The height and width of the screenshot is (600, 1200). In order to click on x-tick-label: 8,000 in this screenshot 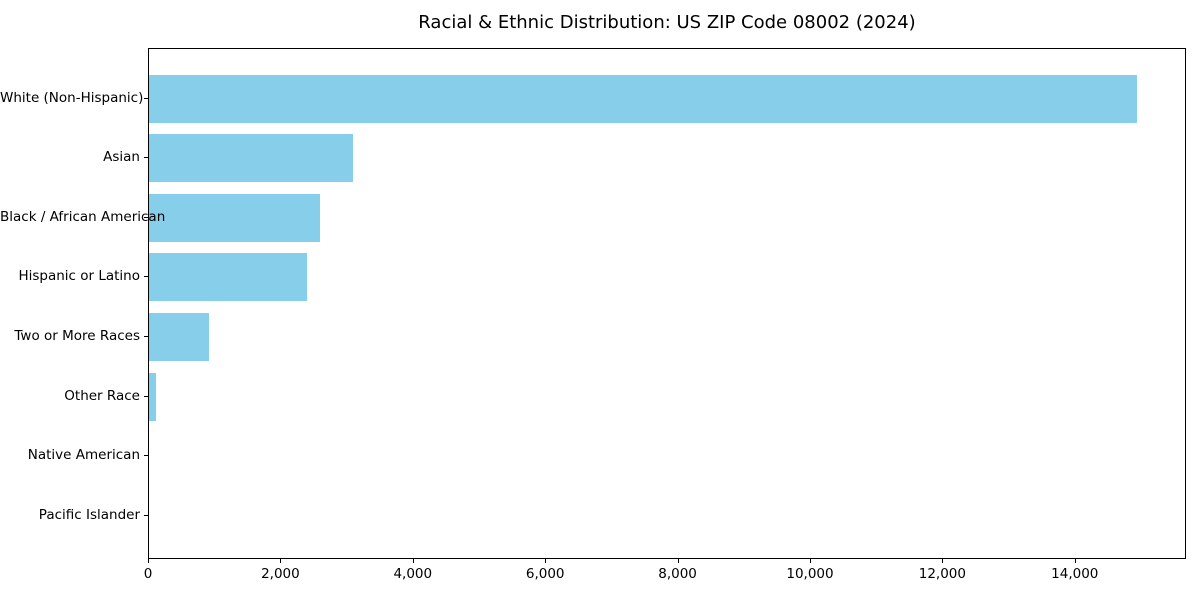, I will do `click(677, 574)`.